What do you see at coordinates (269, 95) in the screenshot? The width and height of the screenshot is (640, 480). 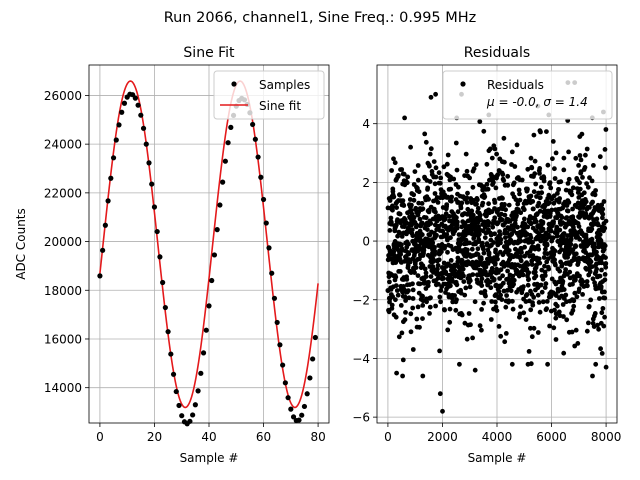 I see `sine-fit-legend: Samples Sine fit` at bounding box center [269, 95].